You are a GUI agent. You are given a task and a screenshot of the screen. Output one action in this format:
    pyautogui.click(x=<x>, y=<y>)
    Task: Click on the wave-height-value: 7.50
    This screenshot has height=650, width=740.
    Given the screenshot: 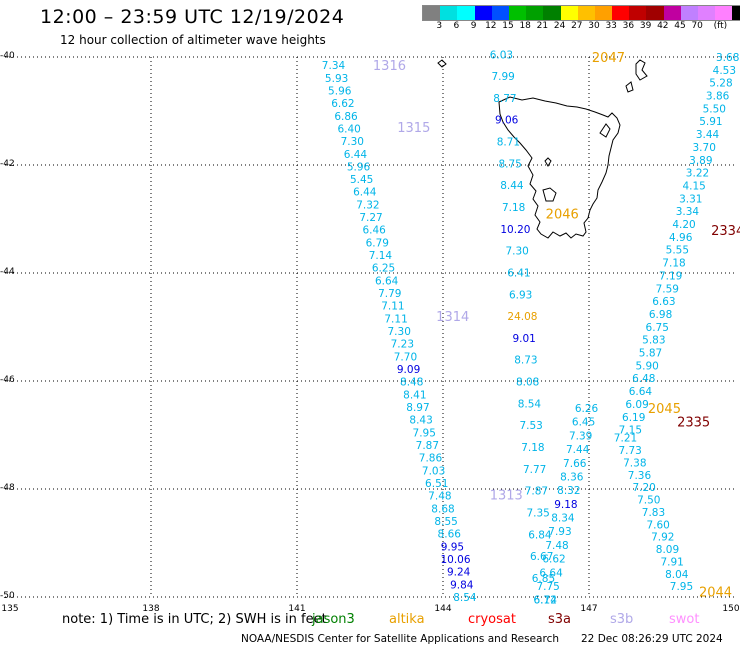 What is the action you would take?
    pyautogui.click(x=648, y=501)
    